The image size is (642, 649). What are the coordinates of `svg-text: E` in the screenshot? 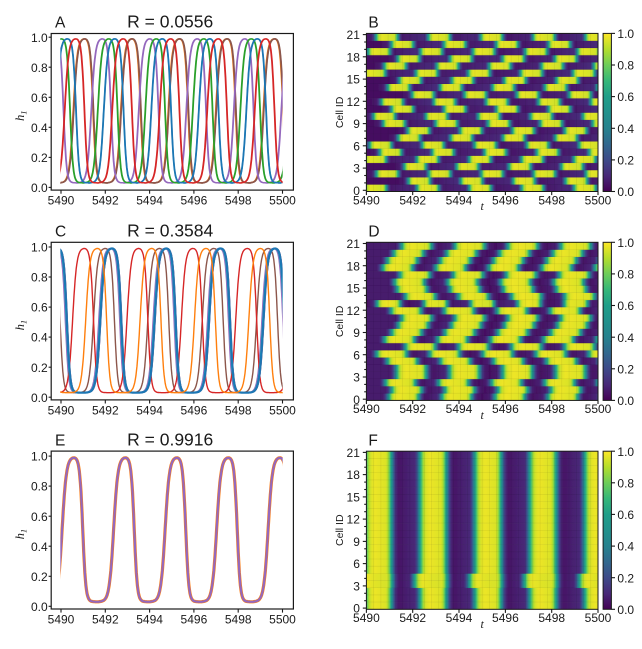 It's located at (60, 440).